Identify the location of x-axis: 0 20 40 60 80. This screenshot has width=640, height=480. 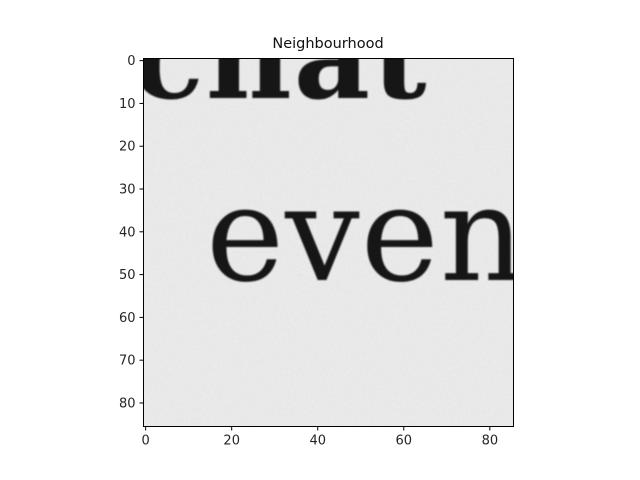
(320, 437).